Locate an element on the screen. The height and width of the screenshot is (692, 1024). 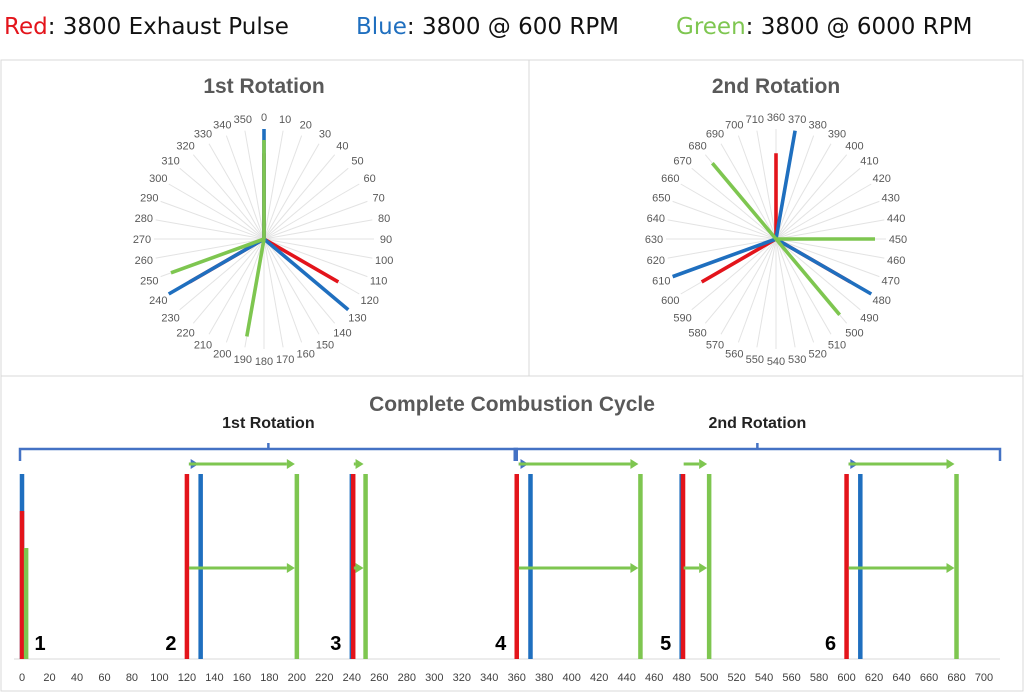
radial-tick-label: 250 is located at coordinates (149, 282).